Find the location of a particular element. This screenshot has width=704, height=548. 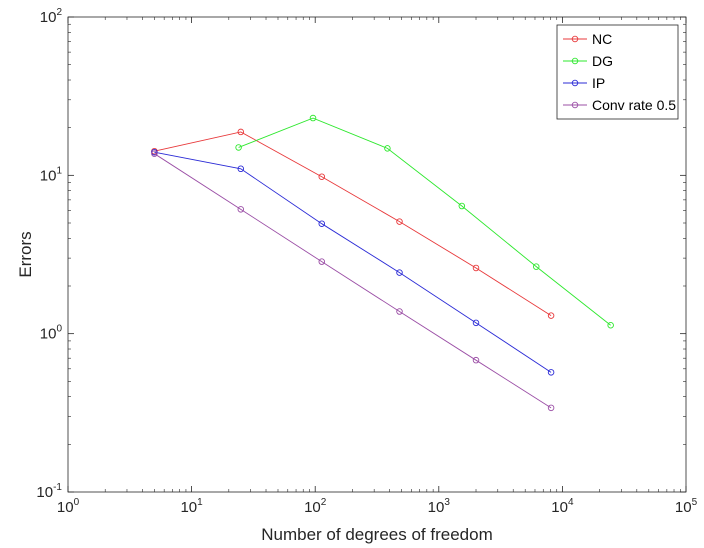

y-tick-label: 10⁻¹ is located at coordinates (49, 491).